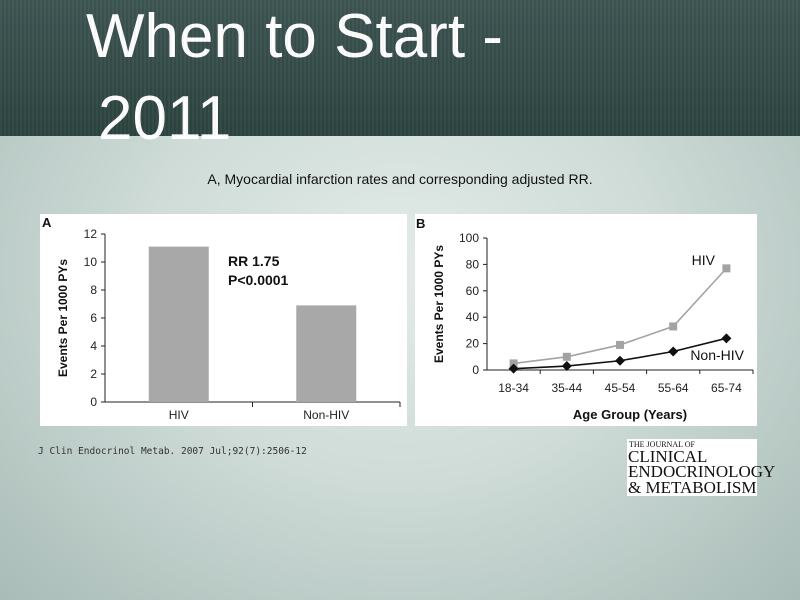 The image size is (800, 600). Describe the element at coordinates (630, 414) in the screenshot. I see `x-axis-title: Age Group (Years)` at that location.